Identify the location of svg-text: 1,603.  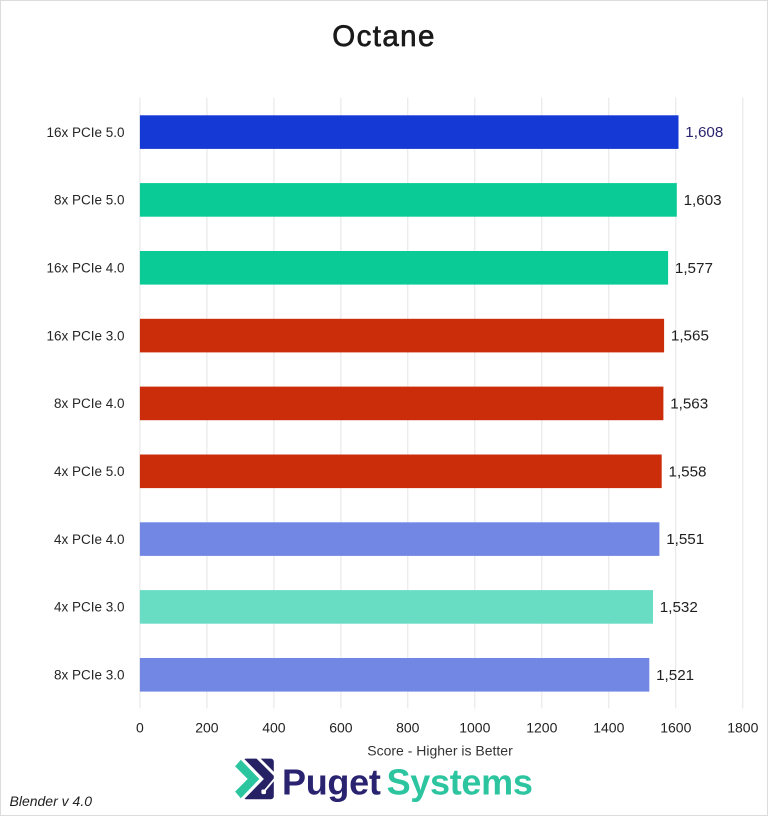
(703, 200).